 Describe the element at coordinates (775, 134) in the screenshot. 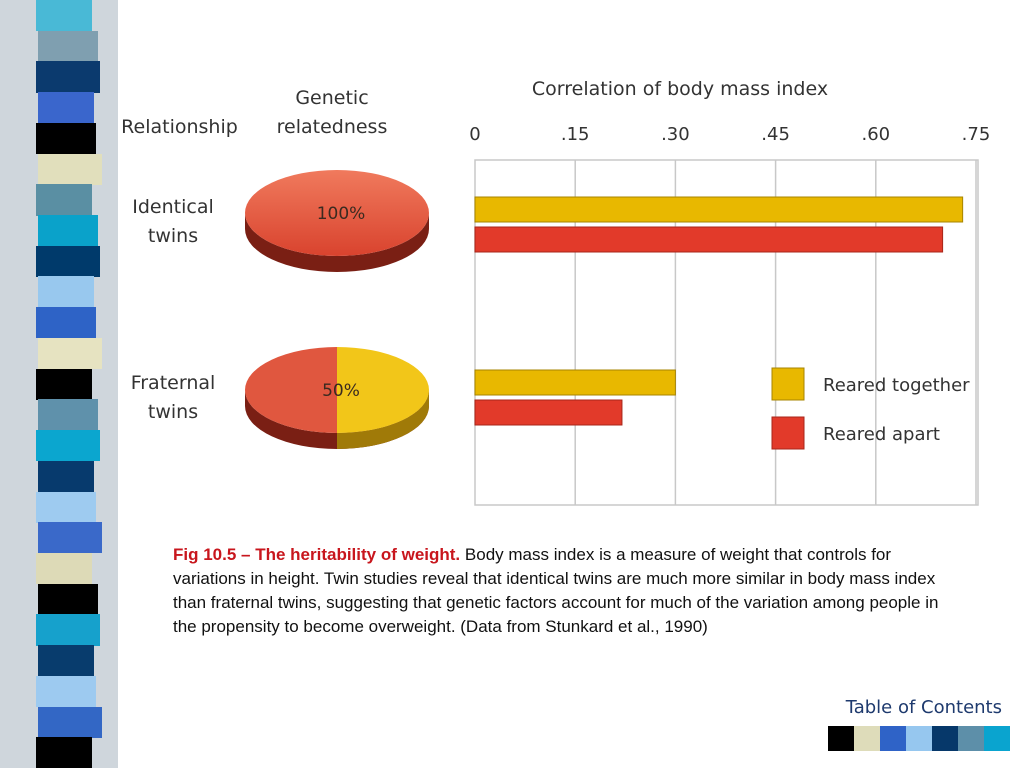

I see `x-tick-label: .45` at that location.